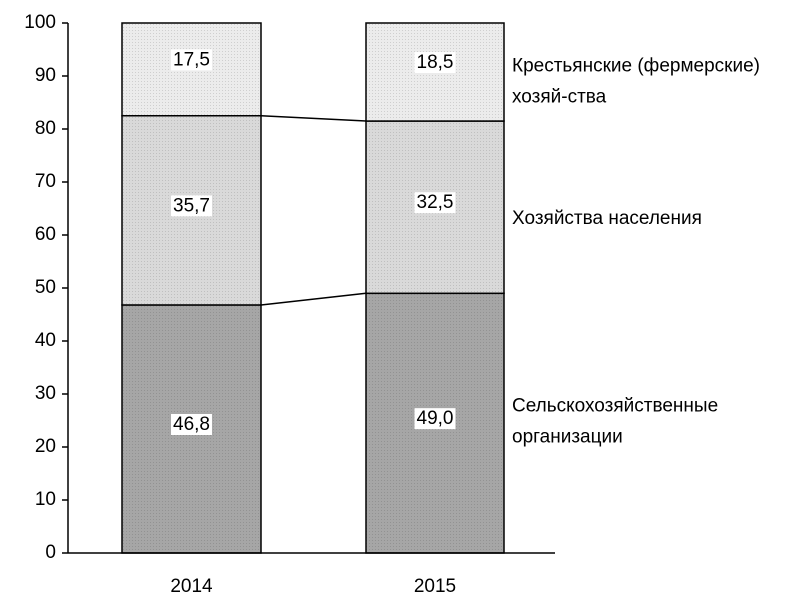 The image size is (808, 601). What do you see at coordinates (40, 22) in the screenshot?
I see `y-tick-label: 100` at bounding box center [40, 22].